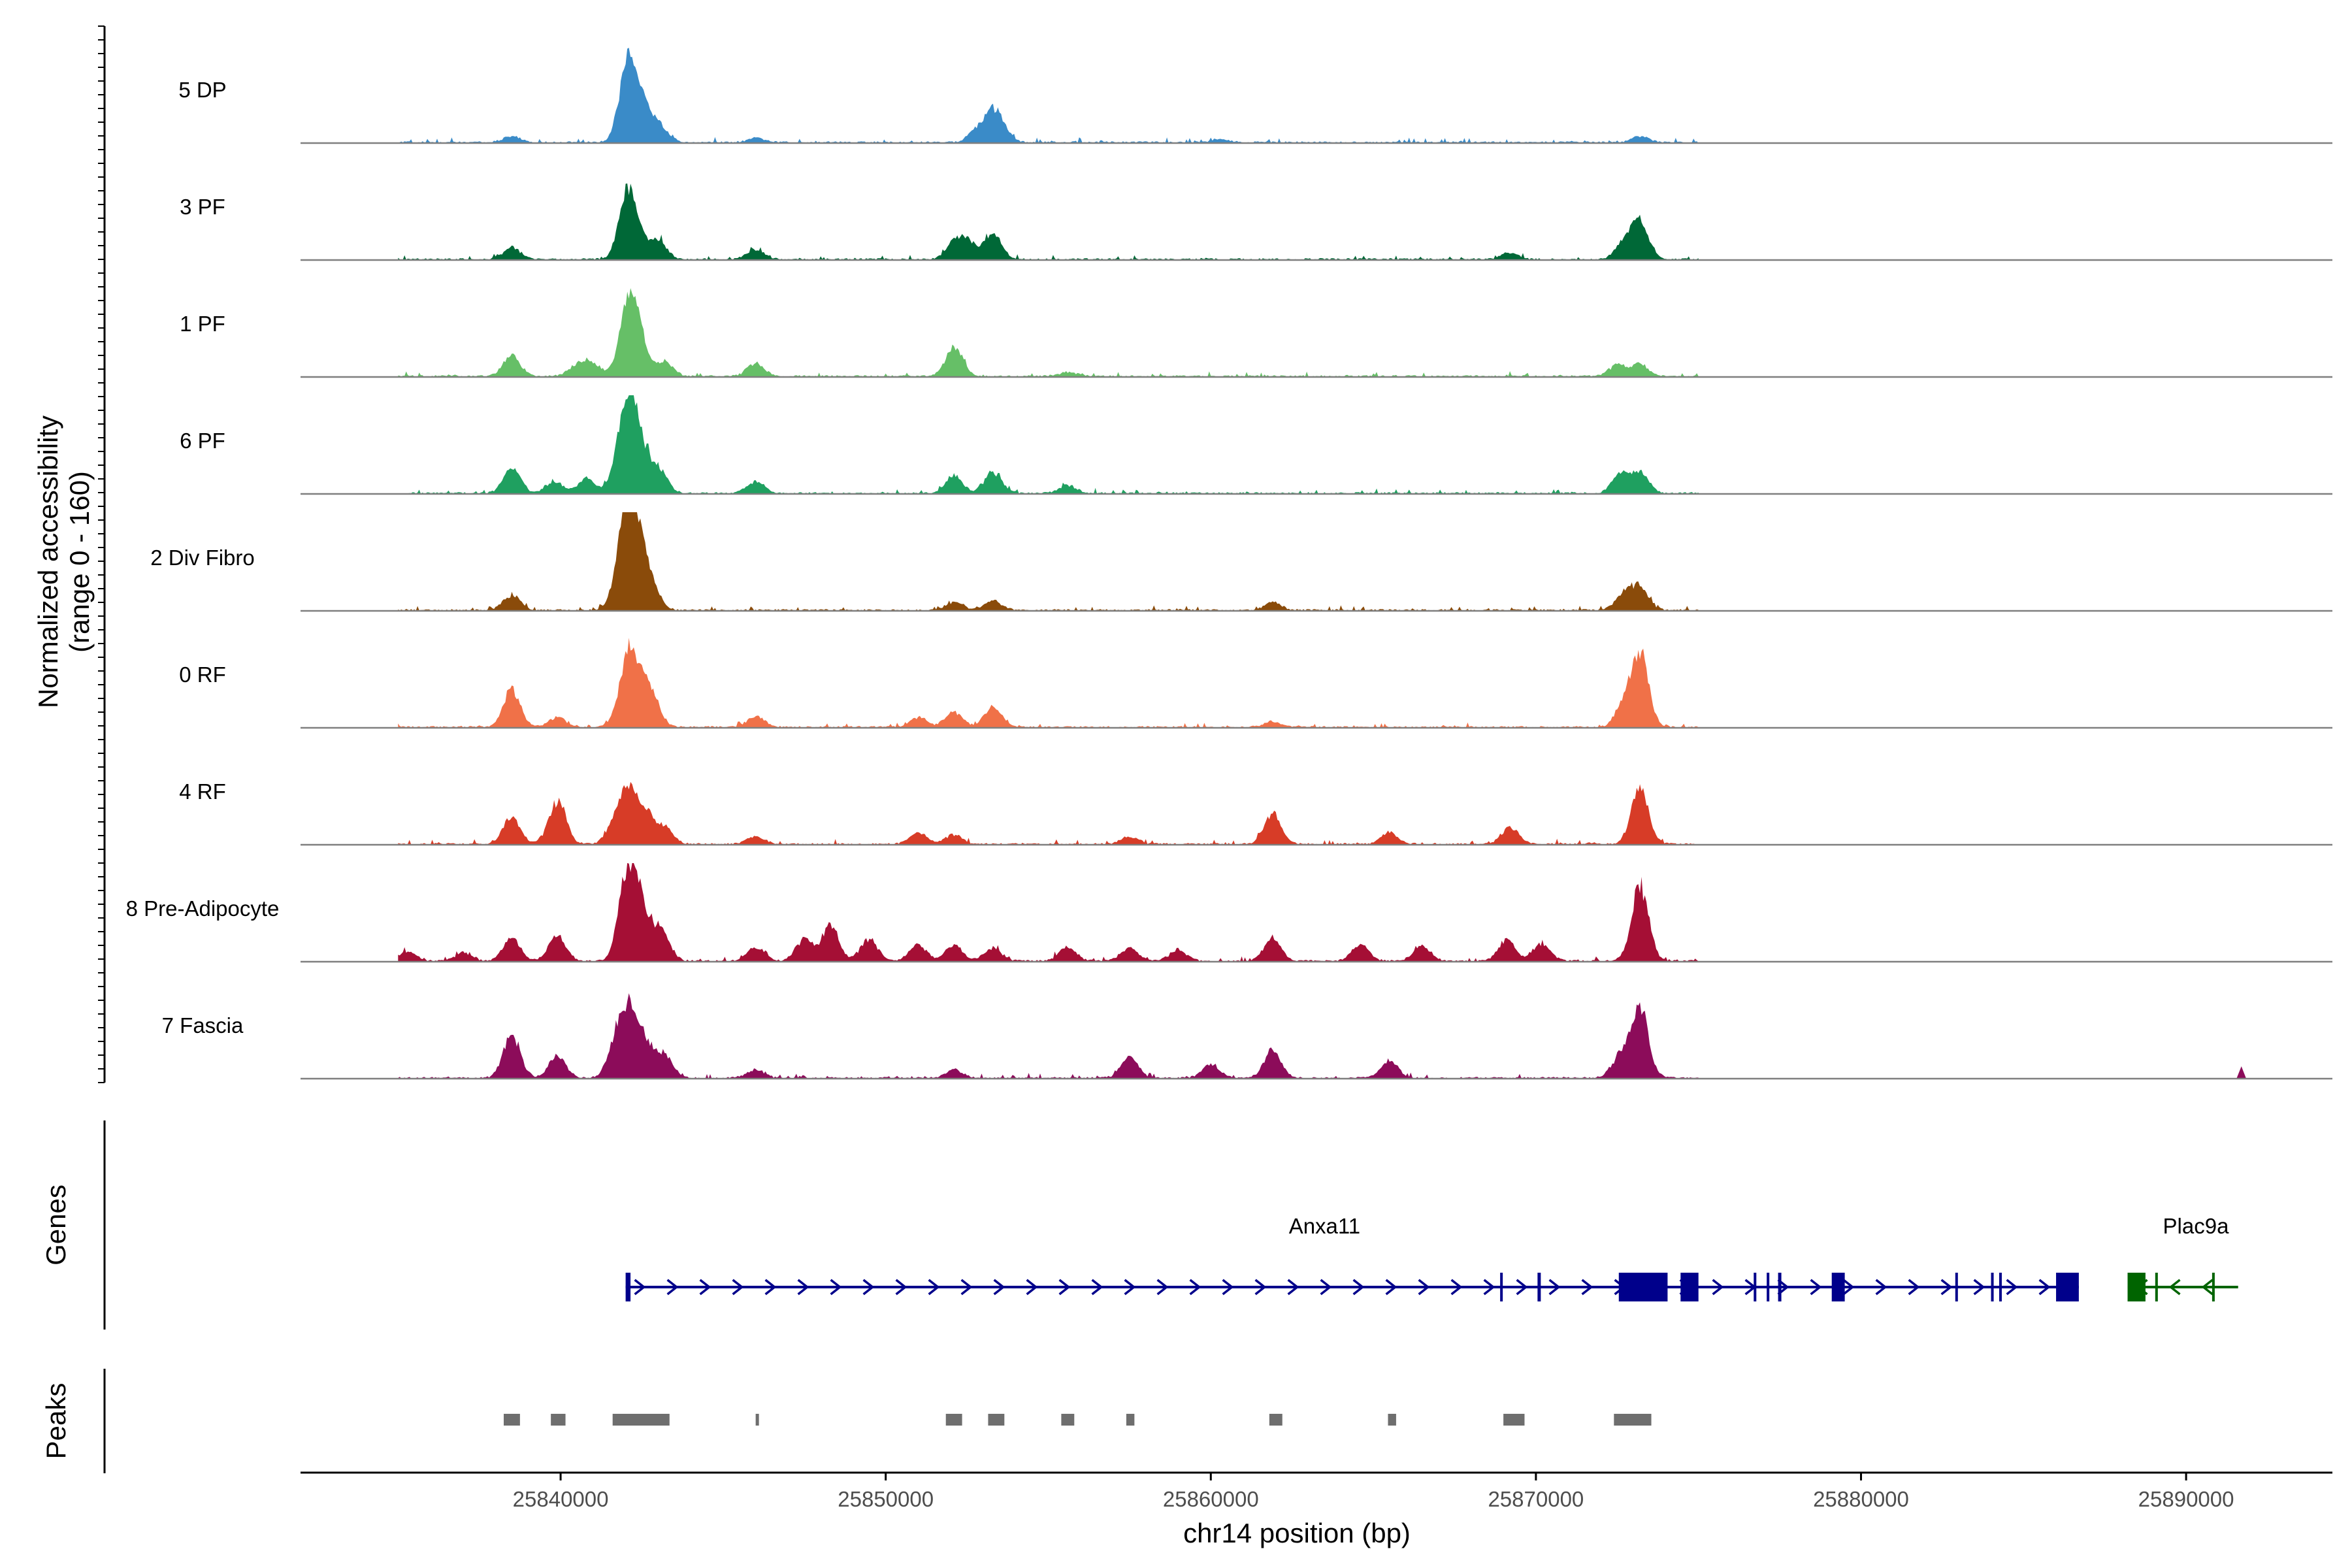  What do you see at coordinates (1256, 445) in the screenshot?
I see `track-6-pf: 6 PF` at bounding box center [1256, 445].